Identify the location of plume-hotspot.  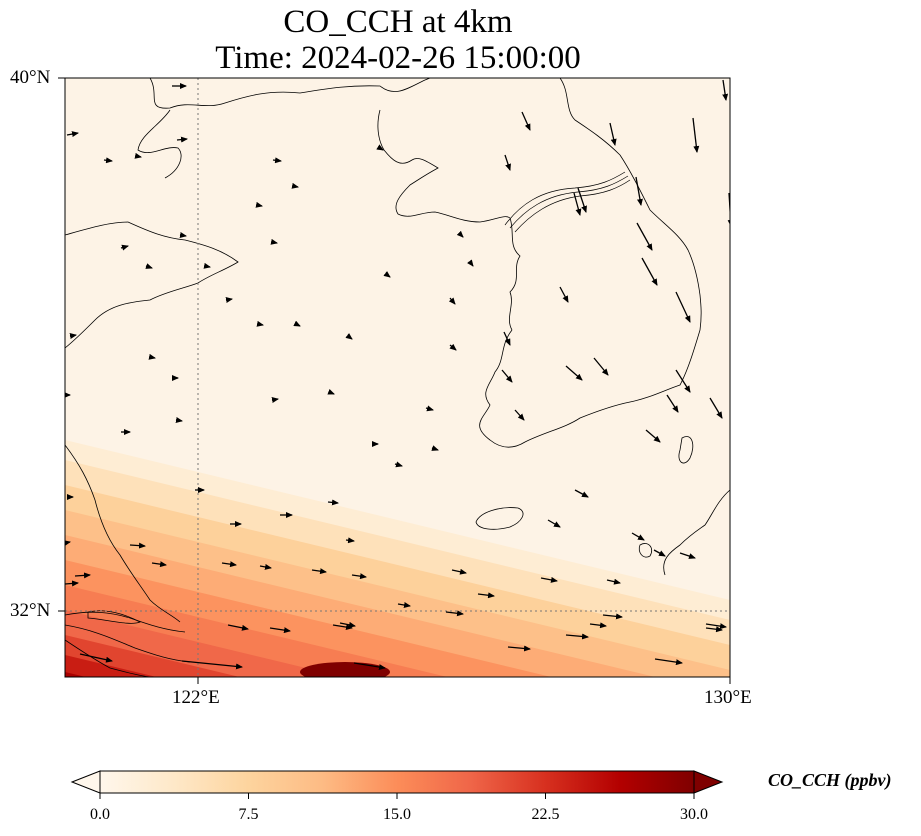
(345, 669).